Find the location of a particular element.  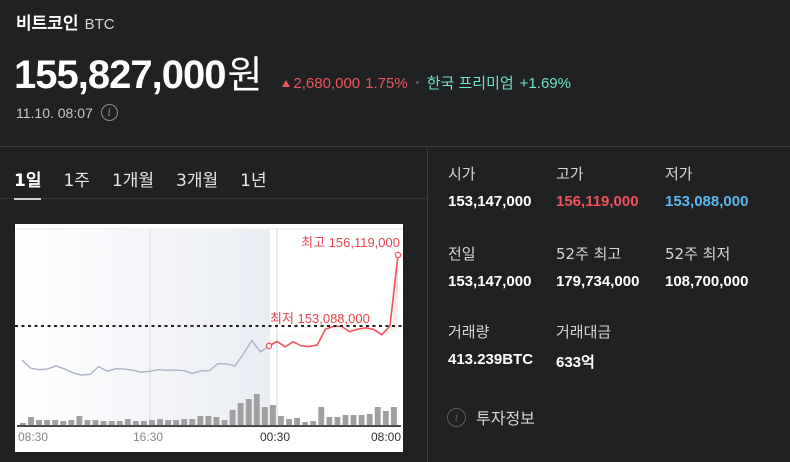

stat-prev-close-value: 153,147,000 is located at coordinates (490, 281).